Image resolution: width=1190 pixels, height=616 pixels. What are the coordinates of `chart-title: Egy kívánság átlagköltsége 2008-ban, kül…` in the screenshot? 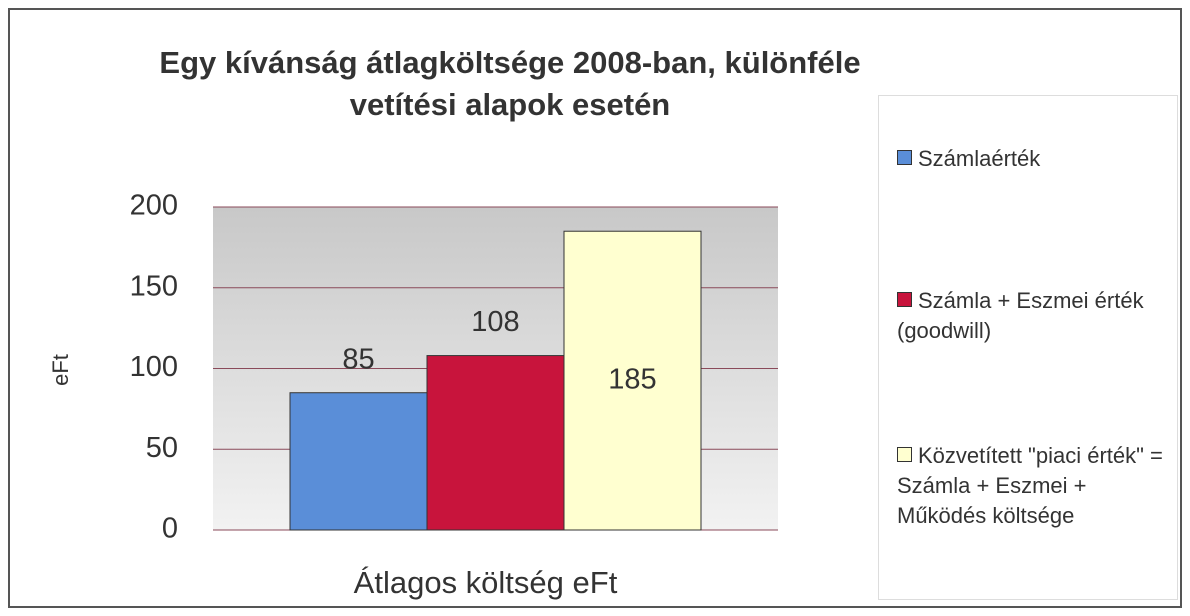 It's located at (510, 83).